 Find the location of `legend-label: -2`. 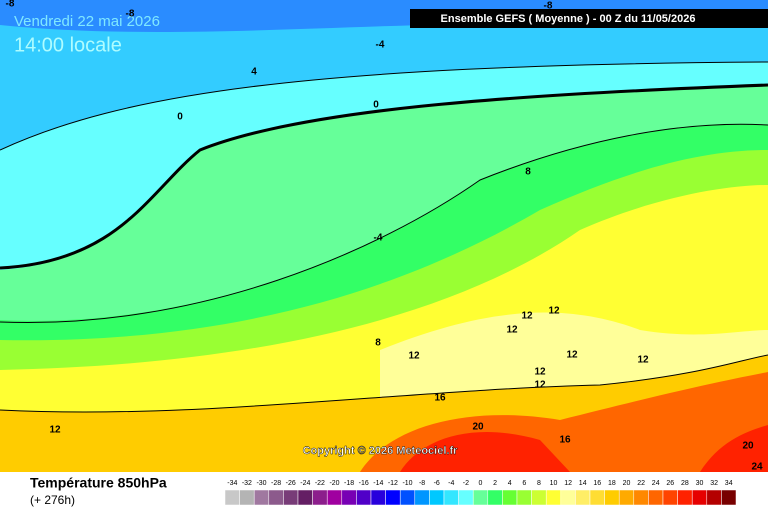

legend-label: -2 is located at coordinates (466, 483).